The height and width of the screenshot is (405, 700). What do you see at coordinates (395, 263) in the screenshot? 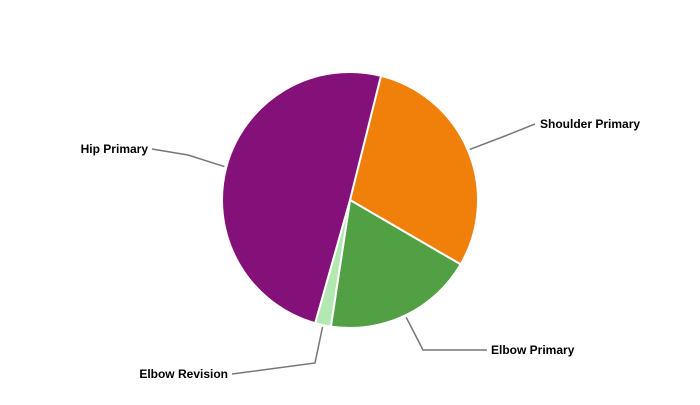
I see `pie-slice-elbow-primary` at bounding box center [395, 263].